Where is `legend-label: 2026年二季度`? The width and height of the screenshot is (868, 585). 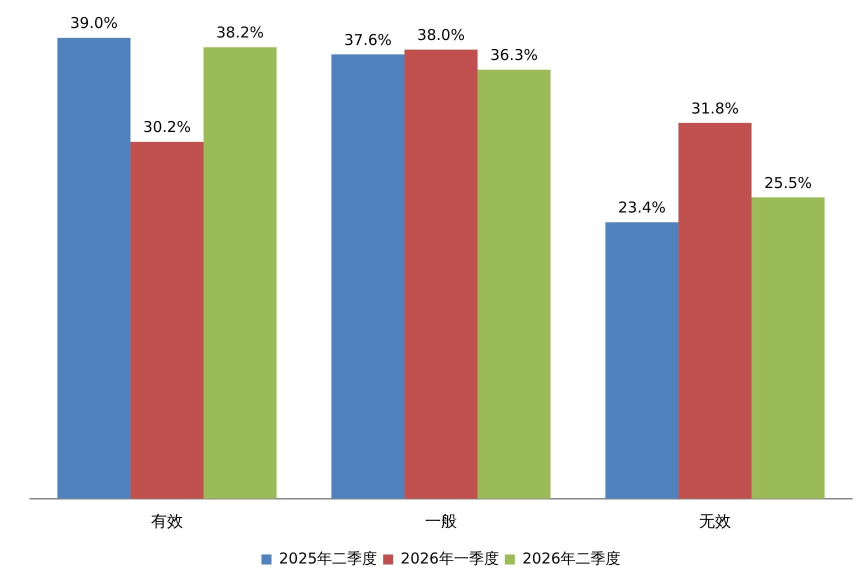 legend-label: 2026年二季度 is located at coordinates (571, 558).